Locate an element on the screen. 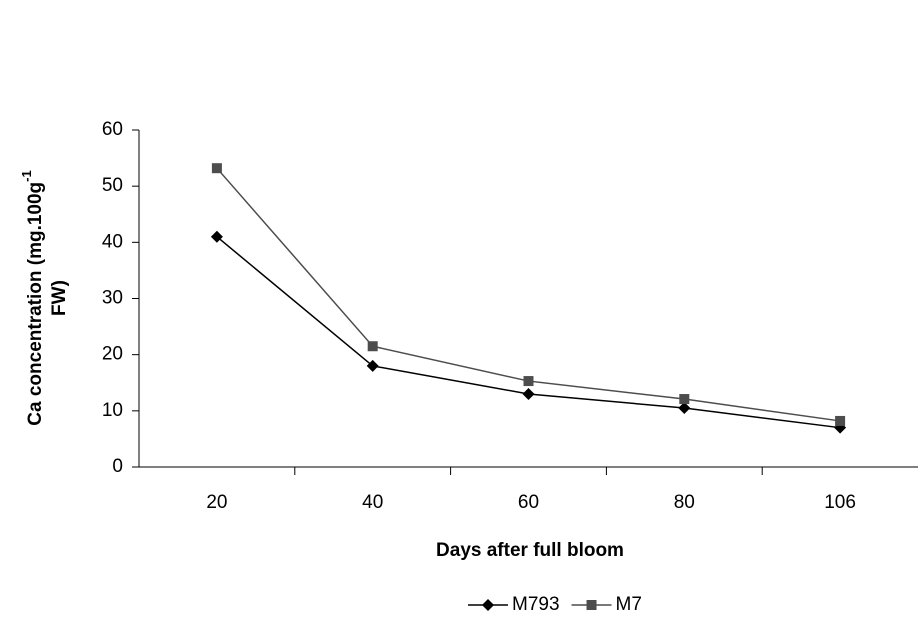  y-axis-title-part: Ca concentration (mg.100g is located at coordinates (35, 304).